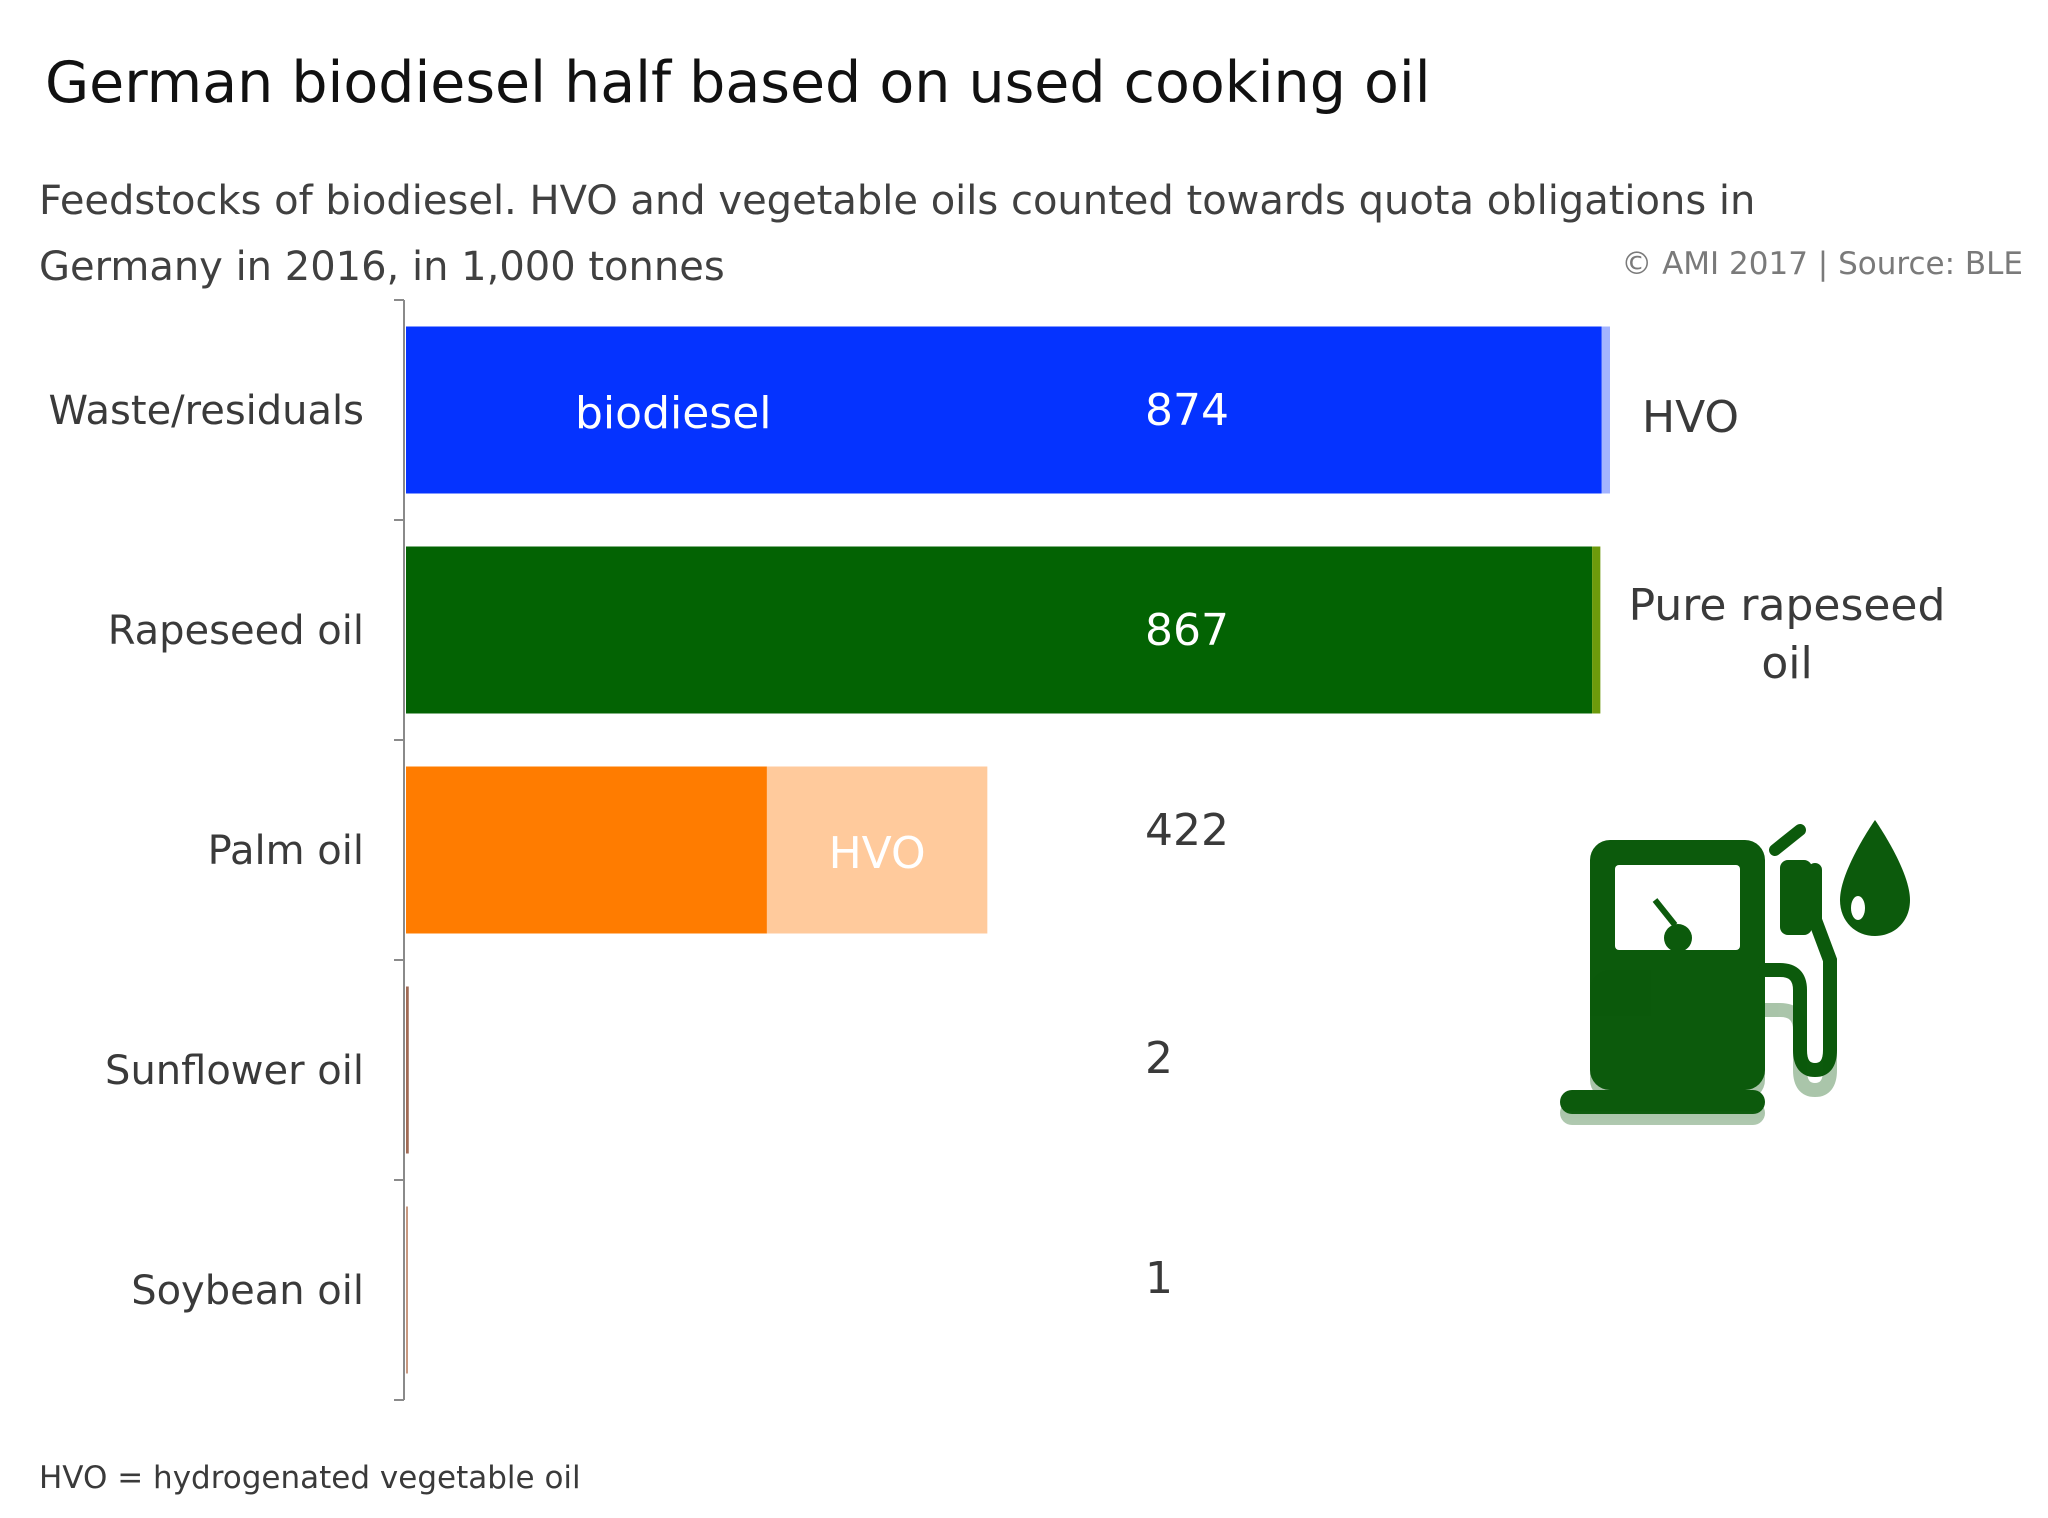 This screenshot has width=2048, height=1518. I want to click on category-label: Sunflower oil, so click(234, 1071).